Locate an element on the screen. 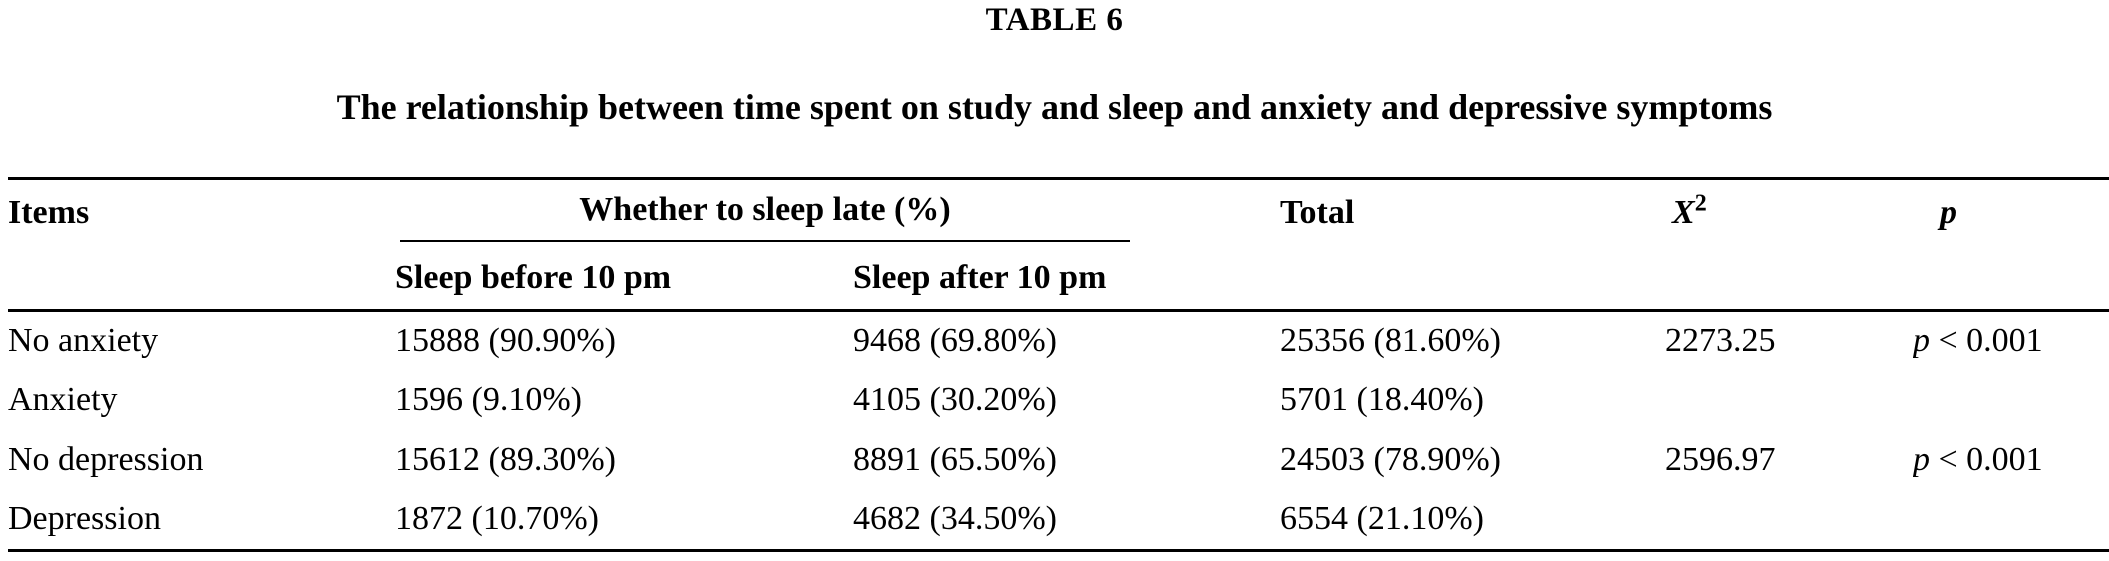 The height and width of the screenshot is (561, 2109). cell-before: 15888 (90.90%) is located at coordinates (505, 340).